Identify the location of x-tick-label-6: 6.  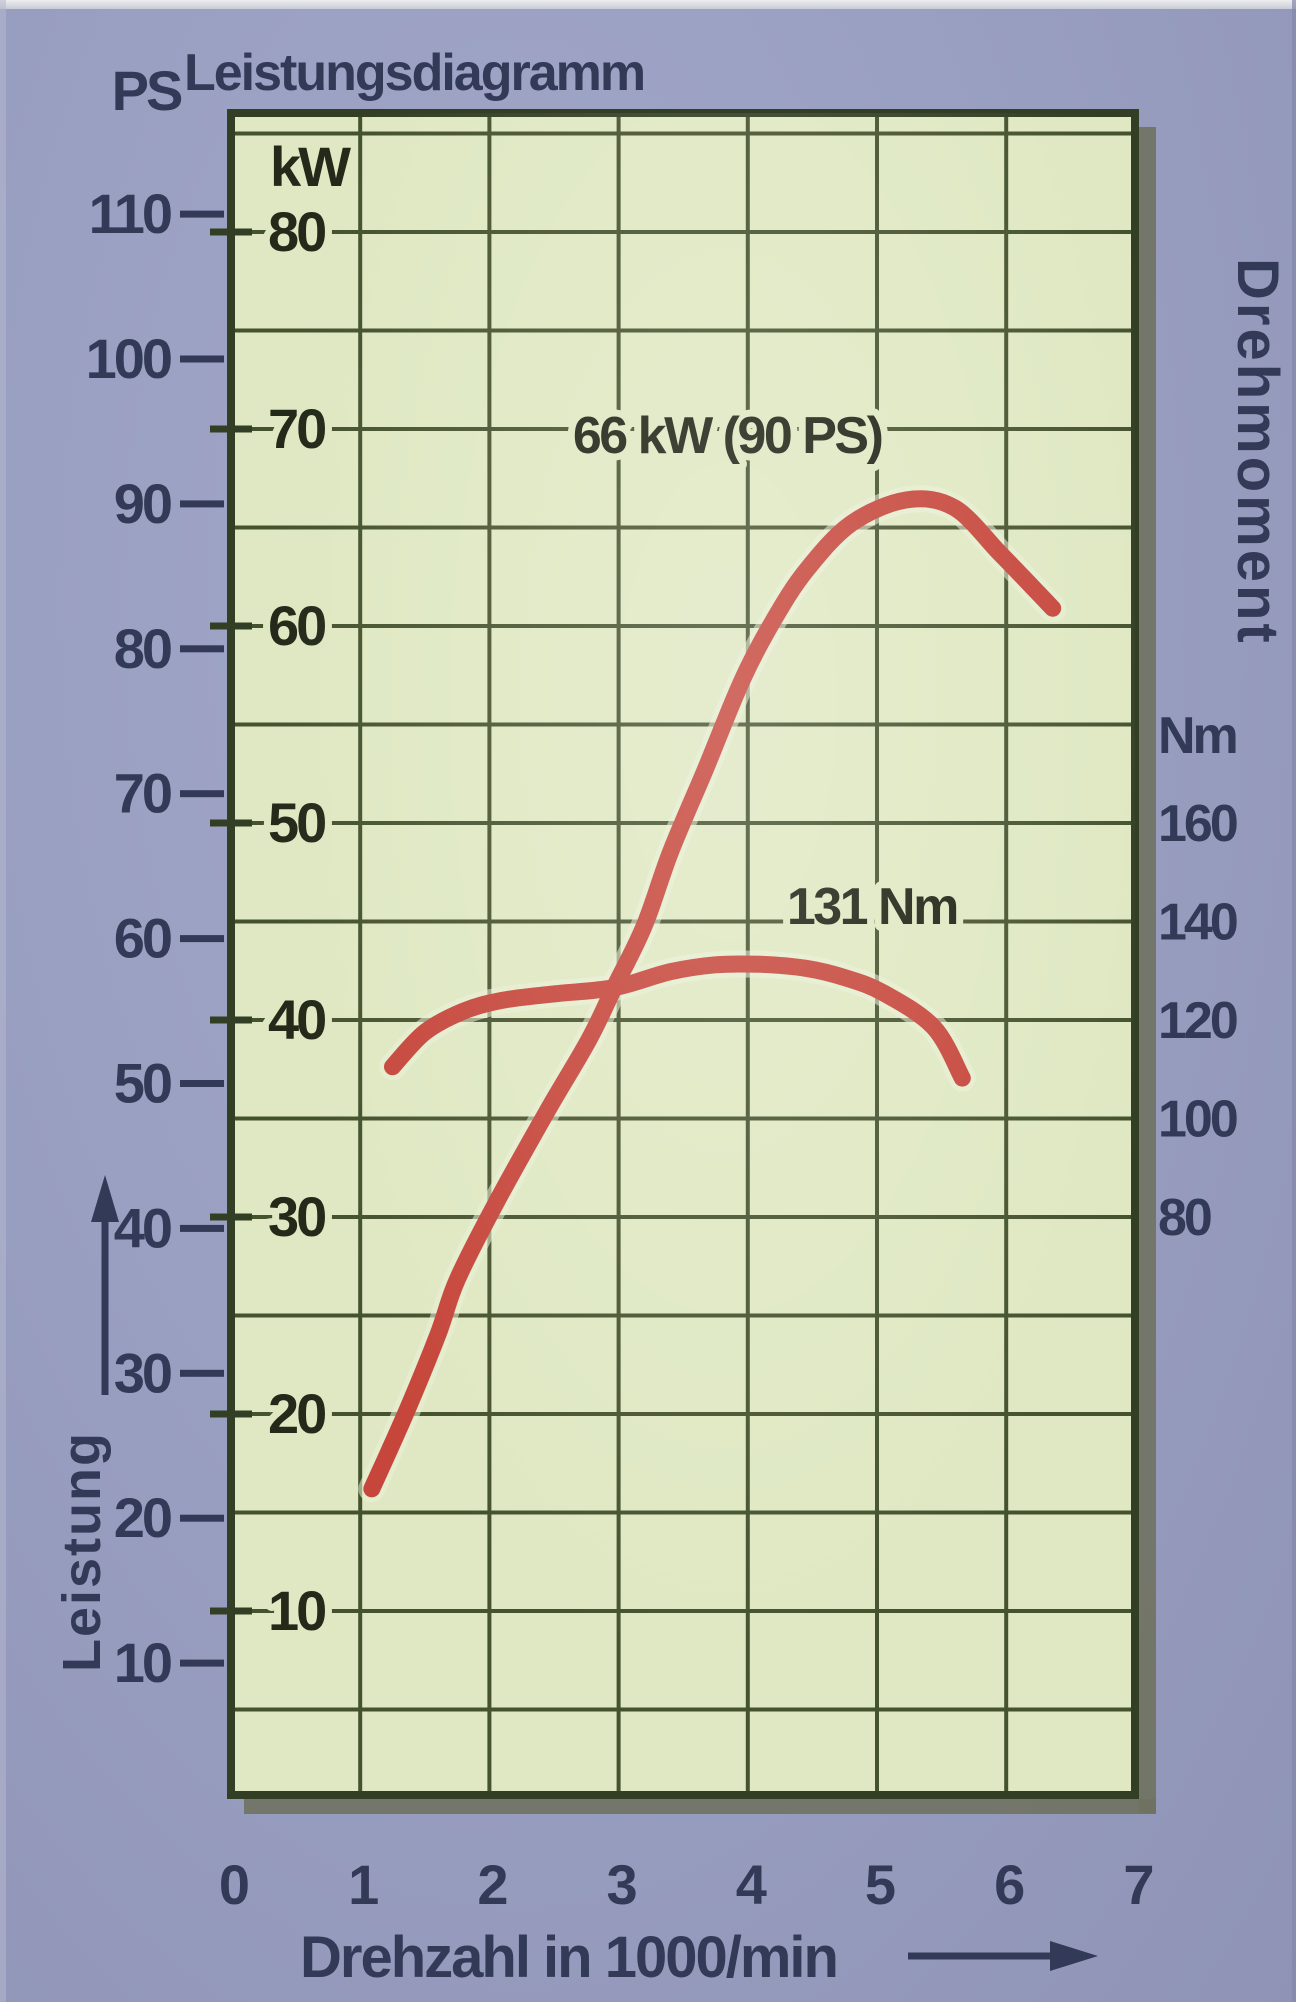
(1009, 1884).